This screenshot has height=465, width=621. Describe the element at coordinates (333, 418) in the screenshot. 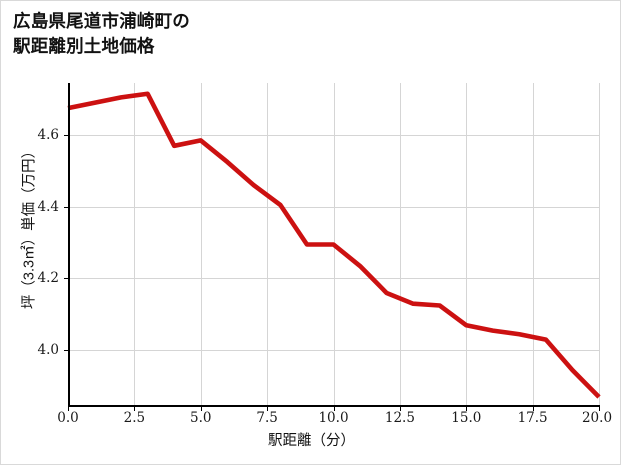

I see `x-tick-label: 10.0` at that location.